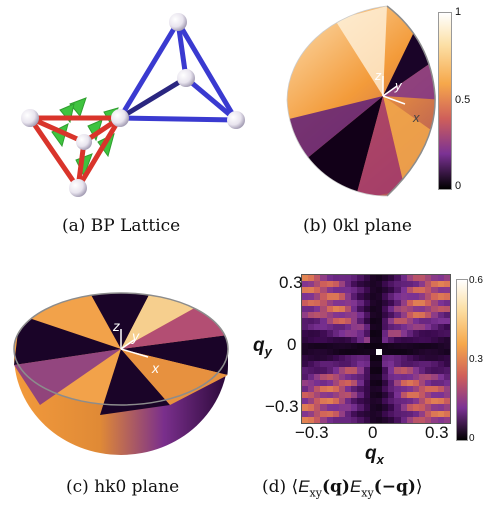 The width and height of the screenshot is (487, 508). I want to click on heatmap-grid, so click(376, 349).